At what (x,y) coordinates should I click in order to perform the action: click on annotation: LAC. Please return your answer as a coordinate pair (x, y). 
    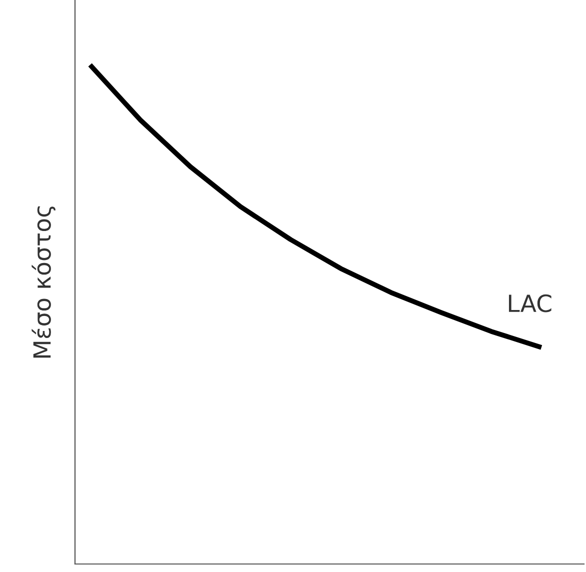
    Looking at the image, I should click on (530, 303).